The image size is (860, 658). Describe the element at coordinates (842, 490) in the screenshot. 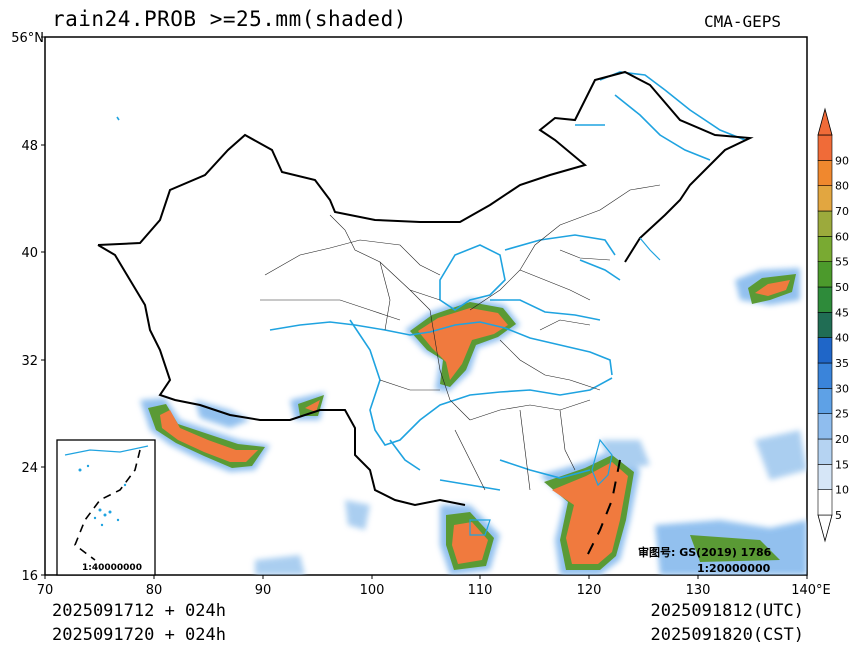

I see `colorbar-label: 10` at that location.